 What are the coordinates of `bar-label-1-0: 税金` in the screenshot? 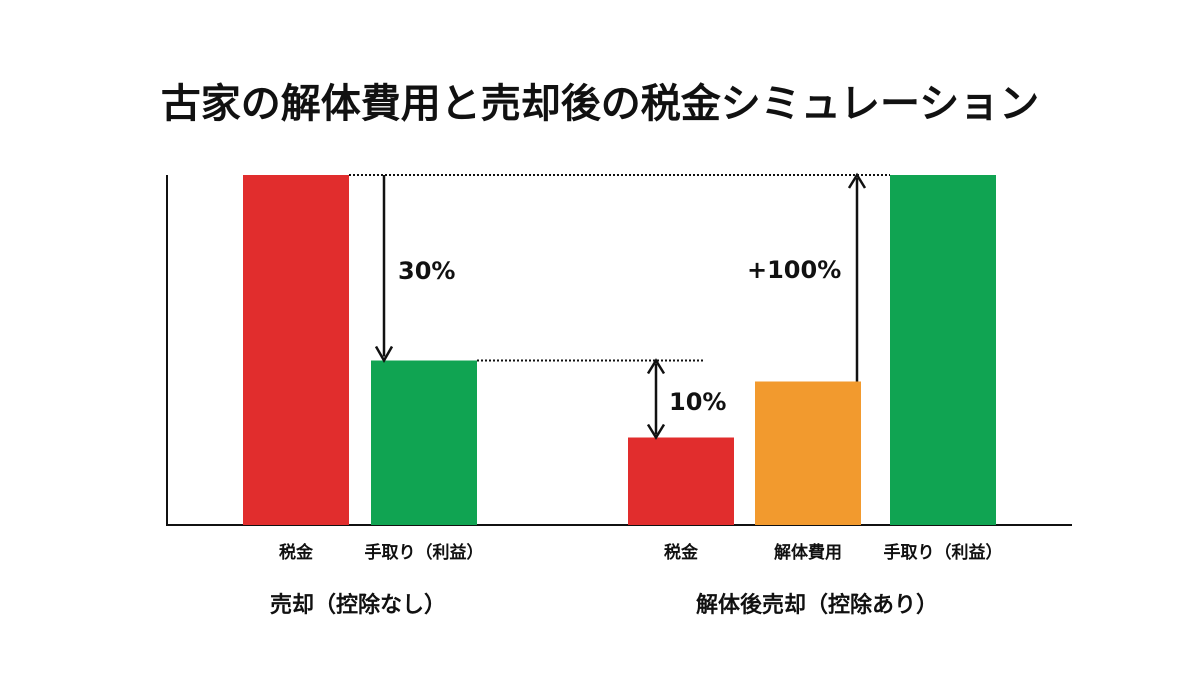 It's located at (681, 552).